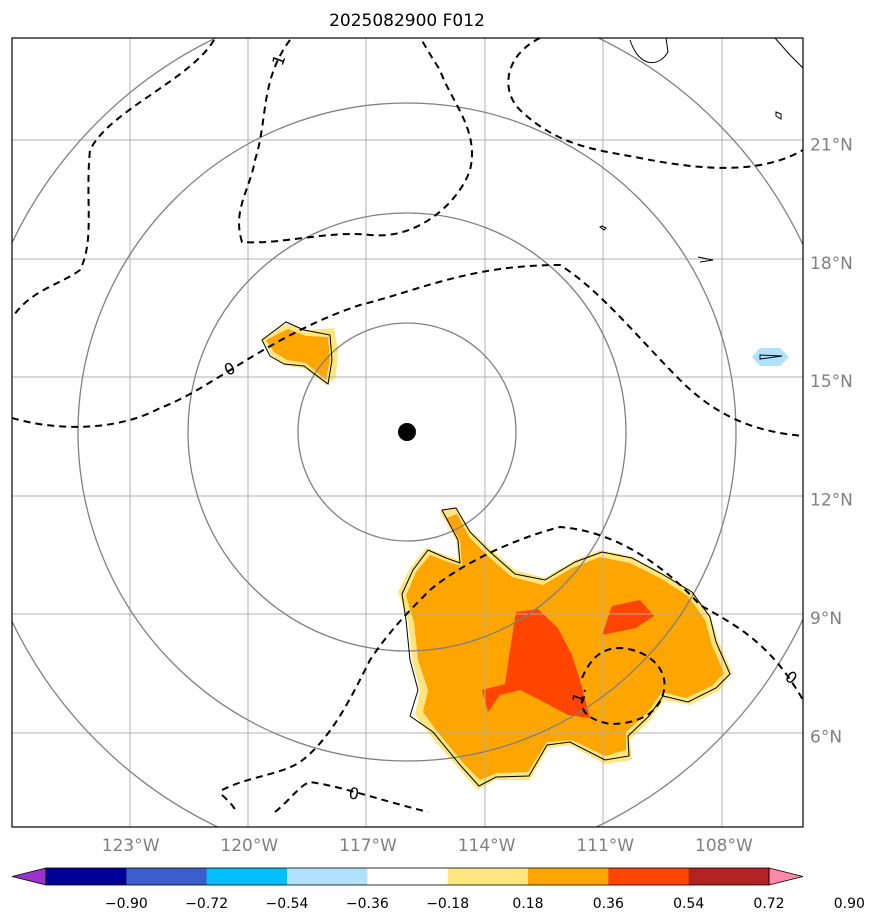 The height and width of the screenshot is (924, 873). Describe the element at coordinates (826, 737) in the screenshot. I see `y-tick-label: 6°N` at that location.